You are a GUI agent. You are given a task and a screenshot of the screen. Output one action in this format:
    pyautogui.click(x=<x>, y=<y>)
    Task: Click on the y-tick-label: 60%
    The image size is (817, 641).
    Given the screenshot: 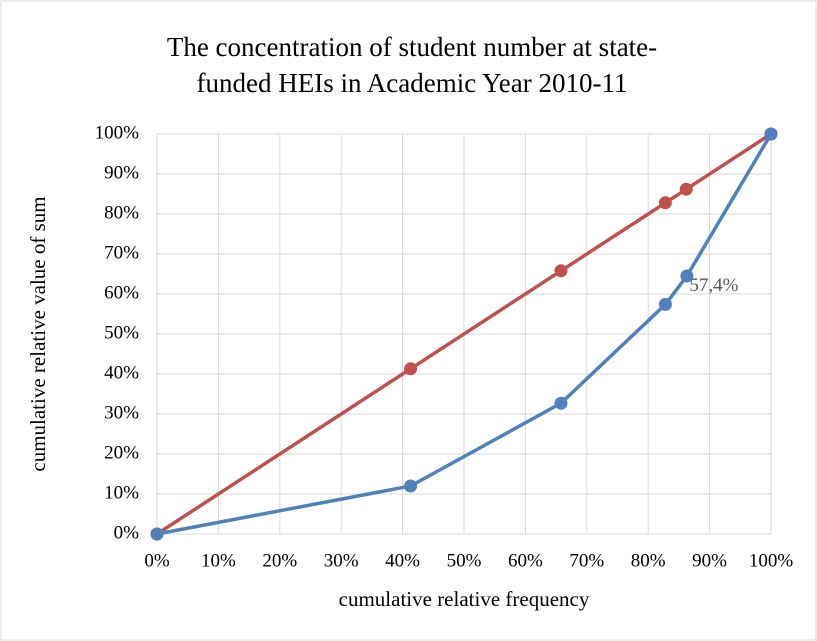 What is the action you would take?
    pyautogui.click(x=121, y=292)
    